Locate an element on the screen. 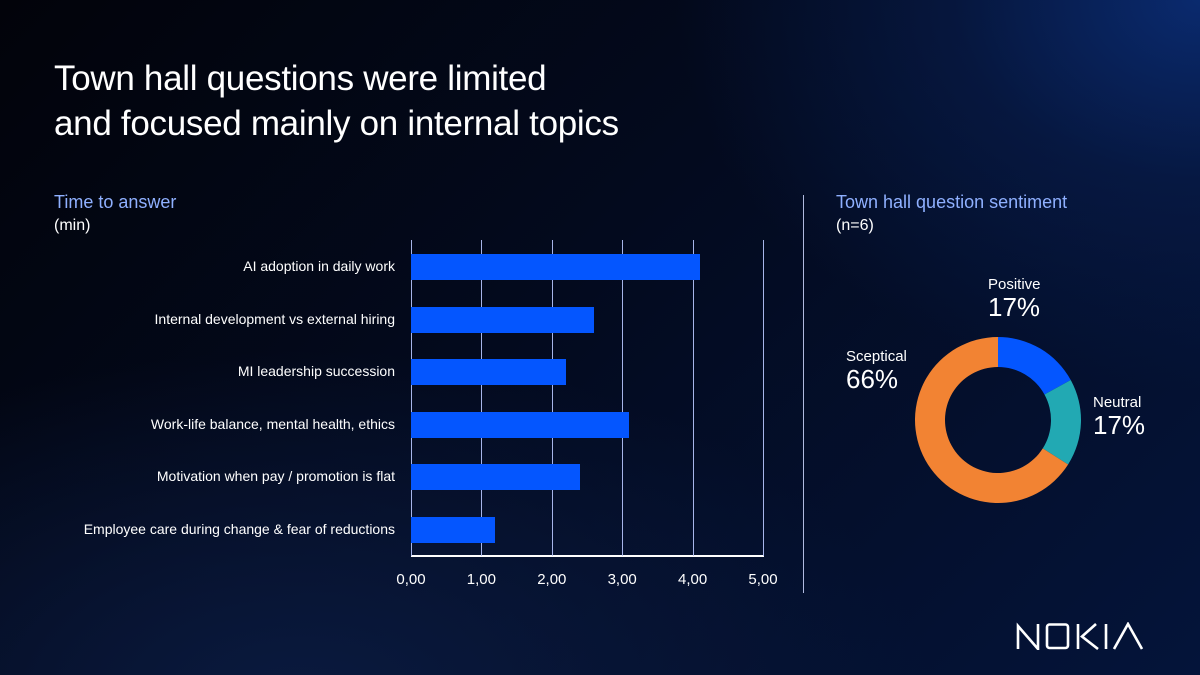 Image resolution: width=1200 pixels, height=675 pixels. donut-chart-subtitle: (n=6) is located at coordinates (855, 225).